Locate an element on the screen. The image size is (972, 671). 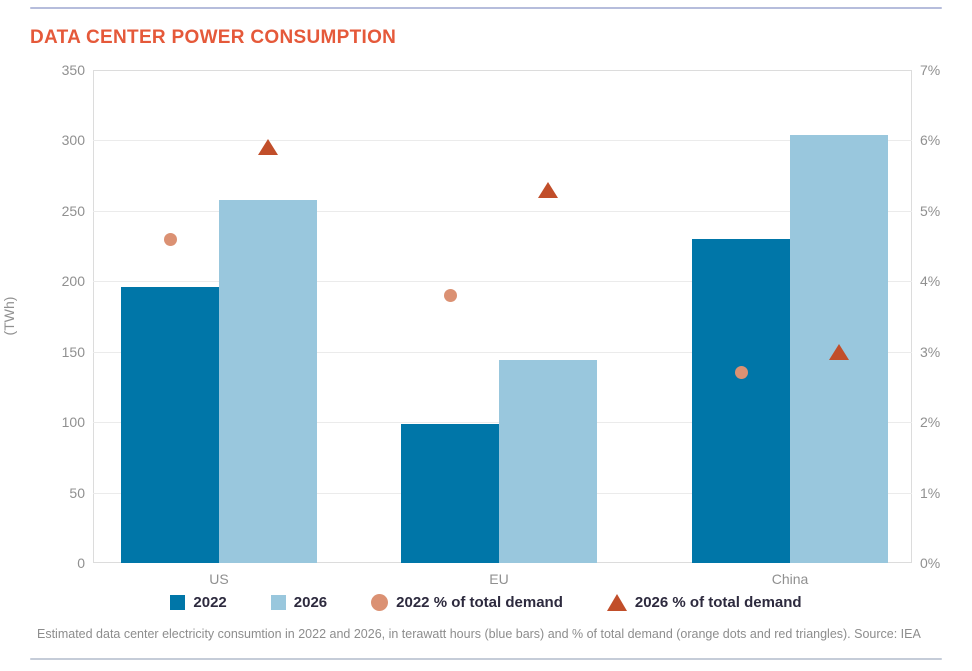
x-axis-label-EU: EU is located at coordinates (499, 579).